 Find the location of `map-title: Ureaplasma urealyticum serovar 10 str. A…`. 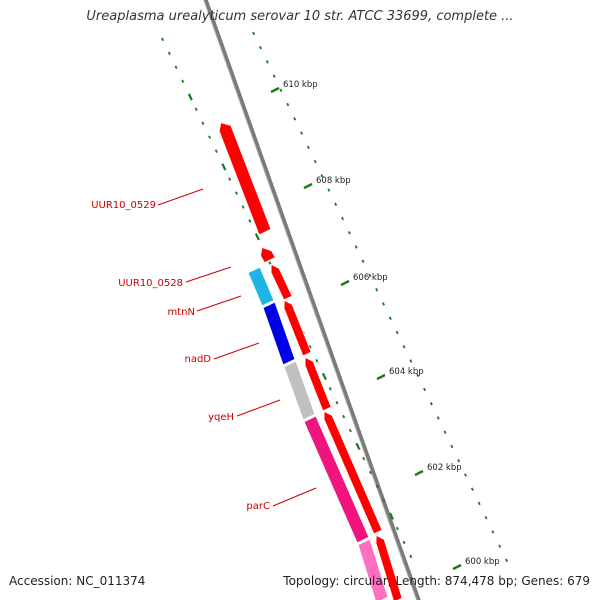

map-title: Ureaplasma urealyticum serovar 10 str. A… is located at coordinates (300, 16).